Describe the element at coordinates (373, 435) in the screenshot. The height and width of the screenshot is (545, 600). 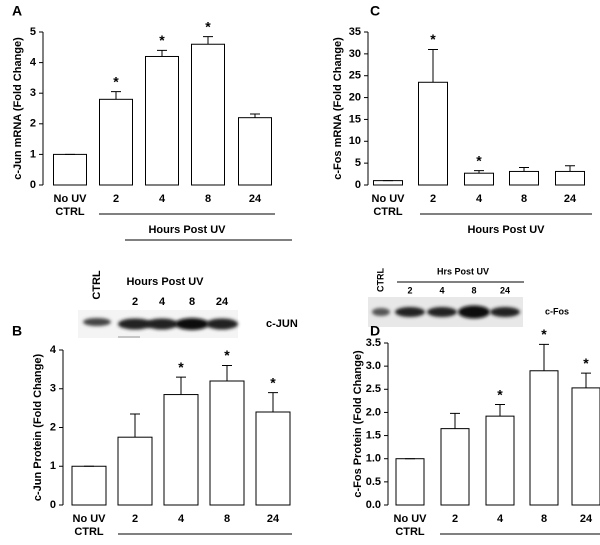
I see `y-tick-label: 1.5` at that location.